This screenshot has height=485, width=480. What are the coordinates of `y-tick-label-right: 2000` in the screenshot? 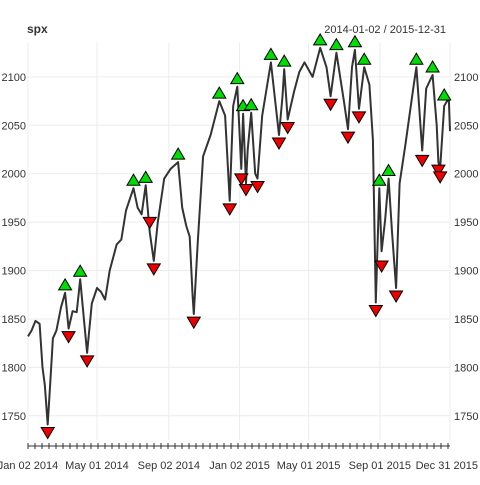 It's located at (466, 175).